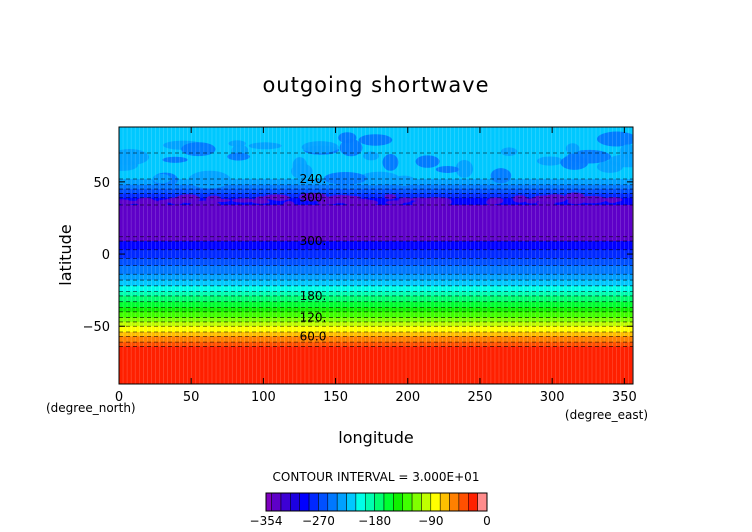  I want to click on x-tick-label: 50, so click(191, 397).